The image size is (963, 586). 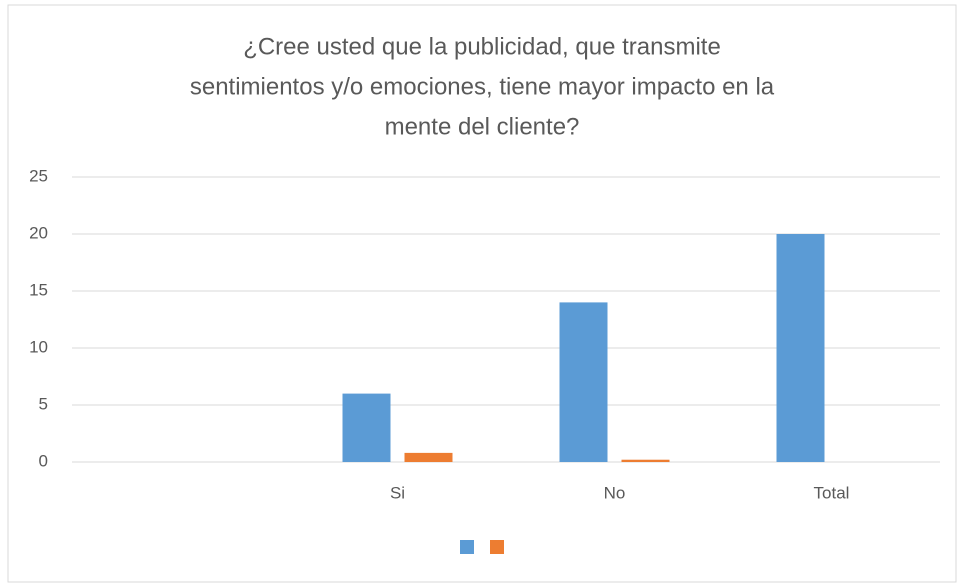 What do you see at coordinates (43, 460) in the screenshot?
I see `y-tick-label: 0` at bounding box center [43, 460].